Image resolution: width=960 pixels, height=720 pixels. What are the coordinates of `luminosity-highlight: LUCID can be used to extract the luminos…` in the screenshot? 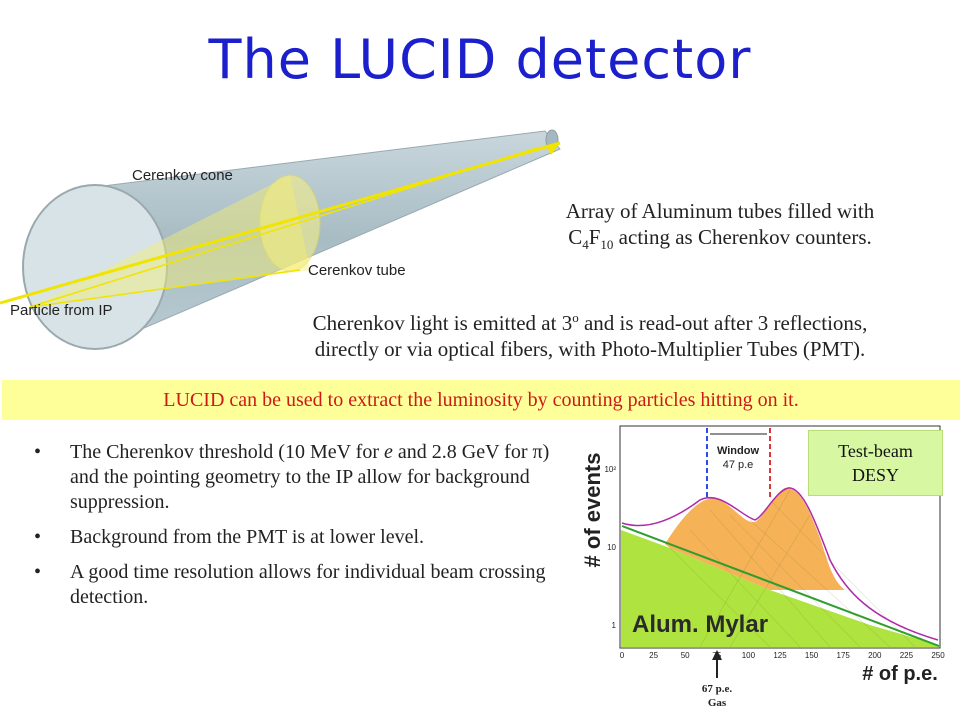 It's located at (481, 400).